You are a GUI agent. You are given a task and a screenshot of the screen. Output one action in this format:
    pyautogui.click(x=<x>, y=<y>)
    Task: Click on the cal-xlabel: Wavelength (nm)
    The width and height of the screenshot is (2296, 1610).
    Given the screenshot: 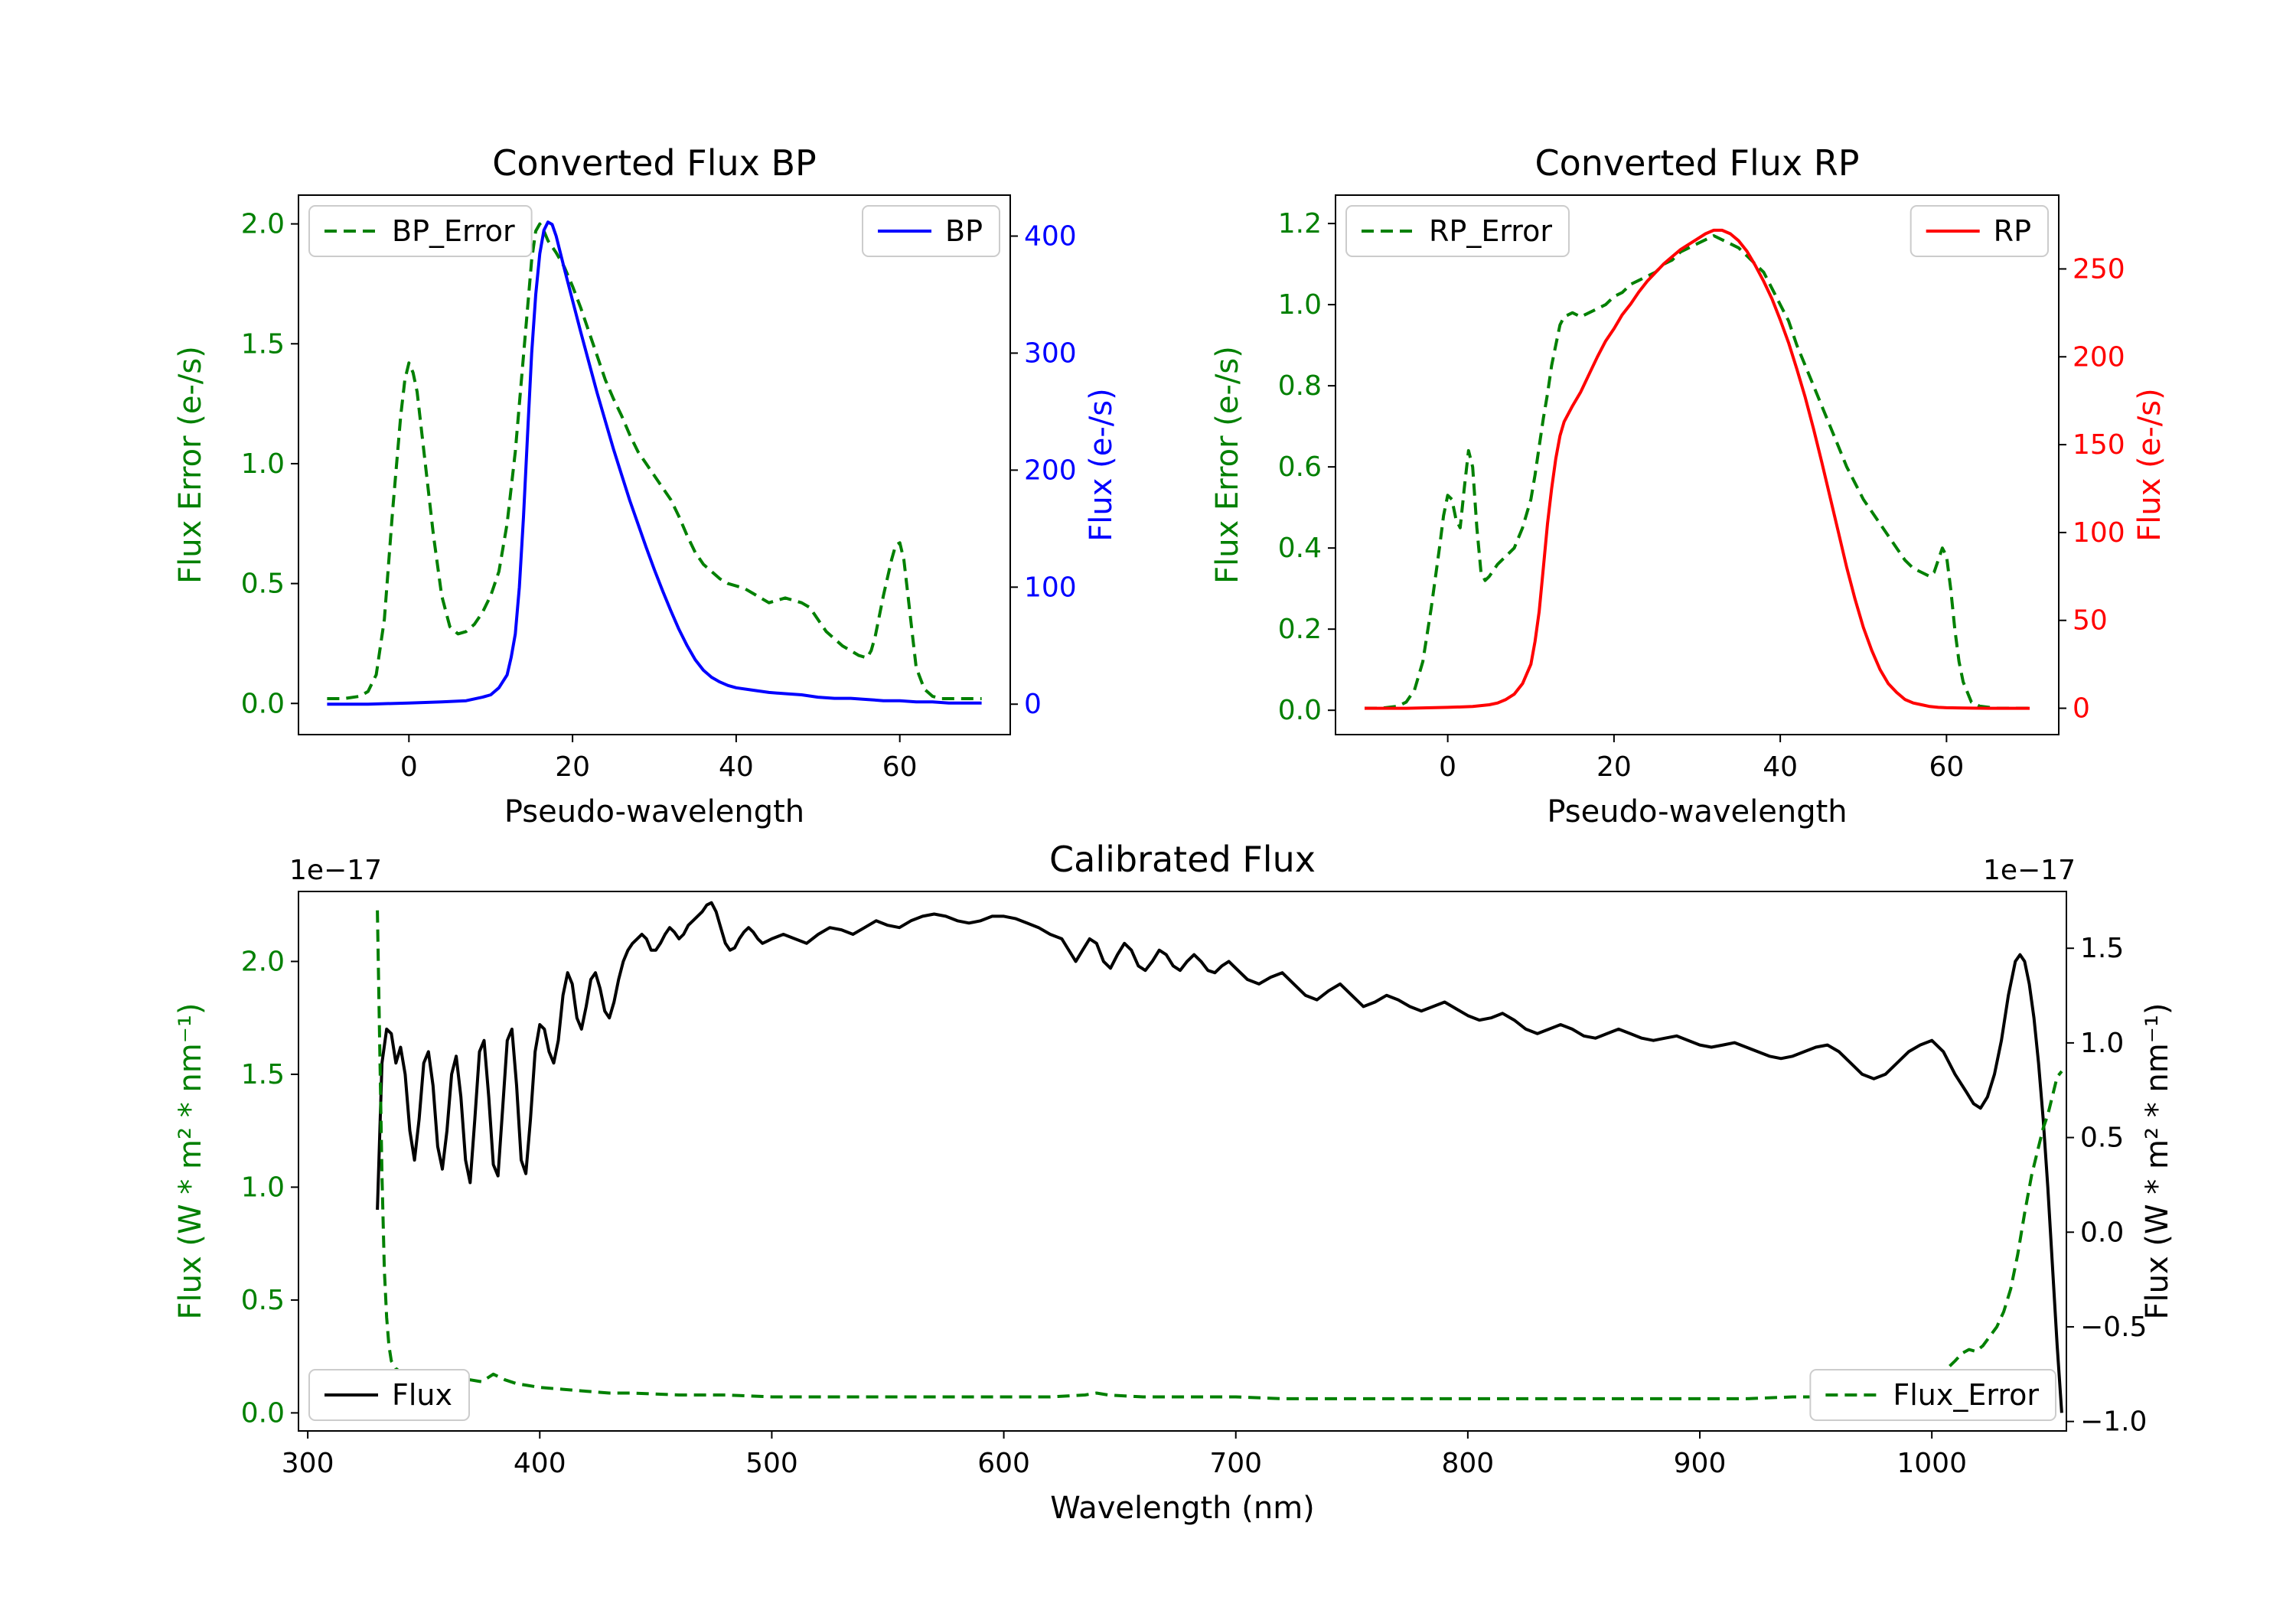 What is the action you would take?
    pyautogui.click(x=1182, y=1509)
    